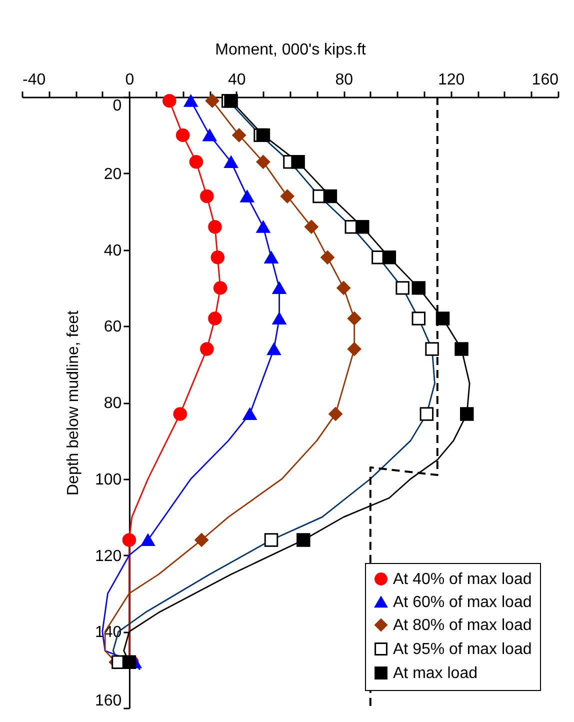 The height and width of the screenshot is (722, 574). Describe the element at coordinates (34, 80) in the screenshot. I see `x-tick-label: -40` at that location.